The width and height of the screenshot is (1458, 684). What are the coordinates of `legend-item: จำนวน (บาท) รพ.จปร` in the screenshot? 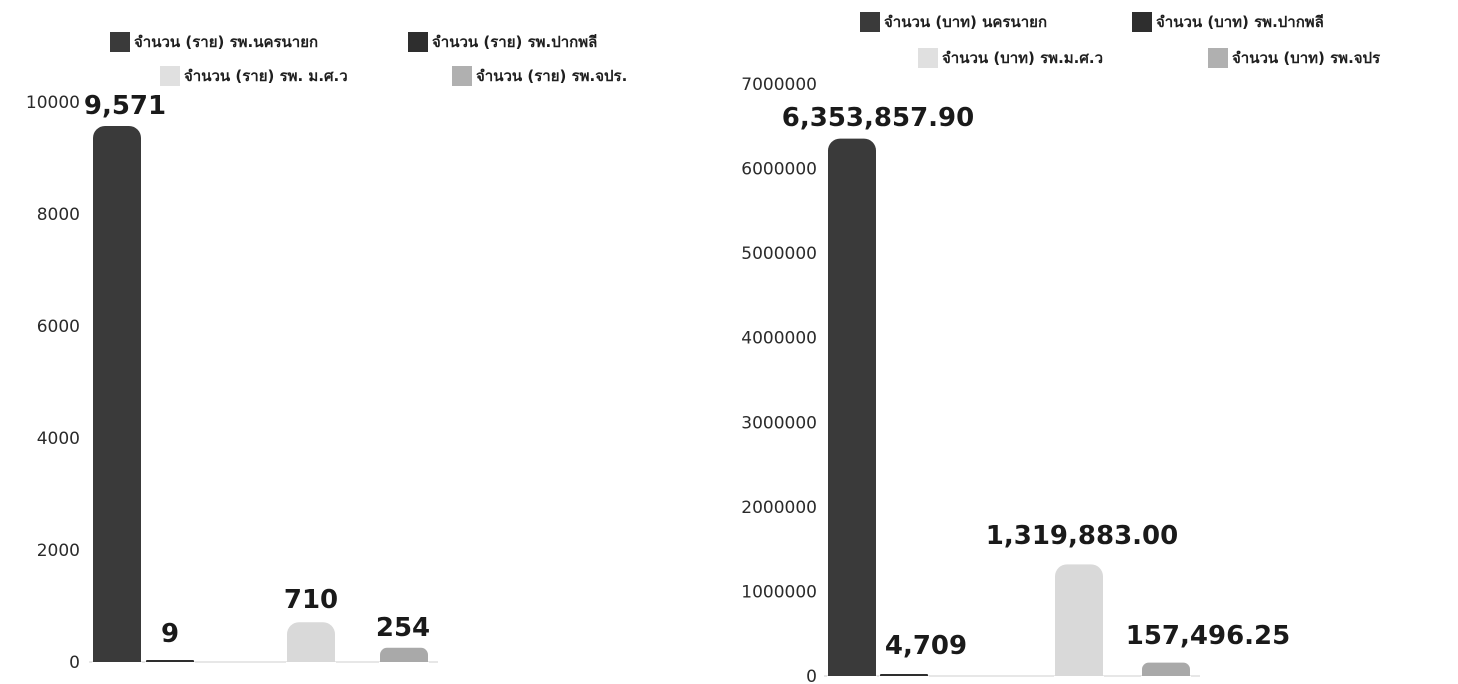 It's located at (1294, 58).